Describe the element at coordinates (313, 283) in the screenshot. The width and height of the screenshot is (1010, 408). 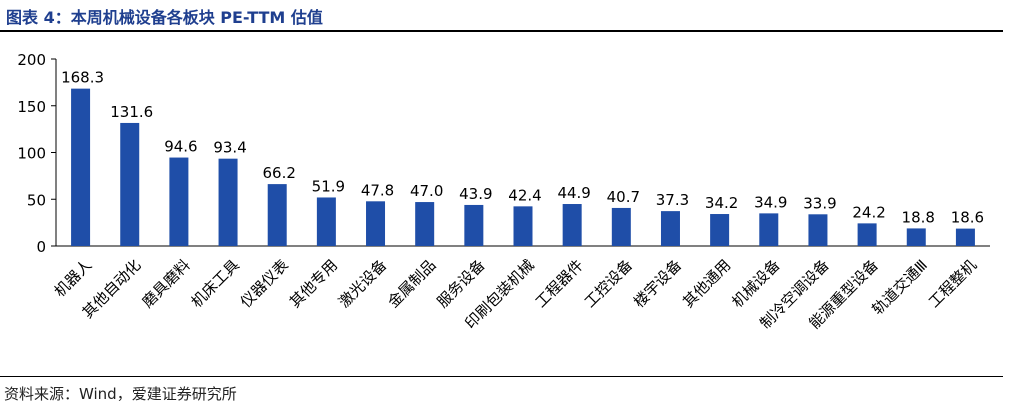
I see `x-tick-label: 其他专用` at that location.